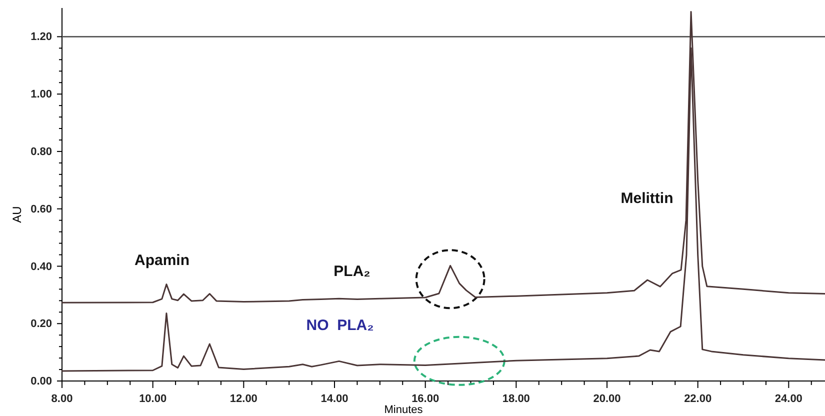  What do you see at coordinates (41, 266) in the screenshot?
I see `y-tick-label: 0.40` at bounding box center [41, 266].